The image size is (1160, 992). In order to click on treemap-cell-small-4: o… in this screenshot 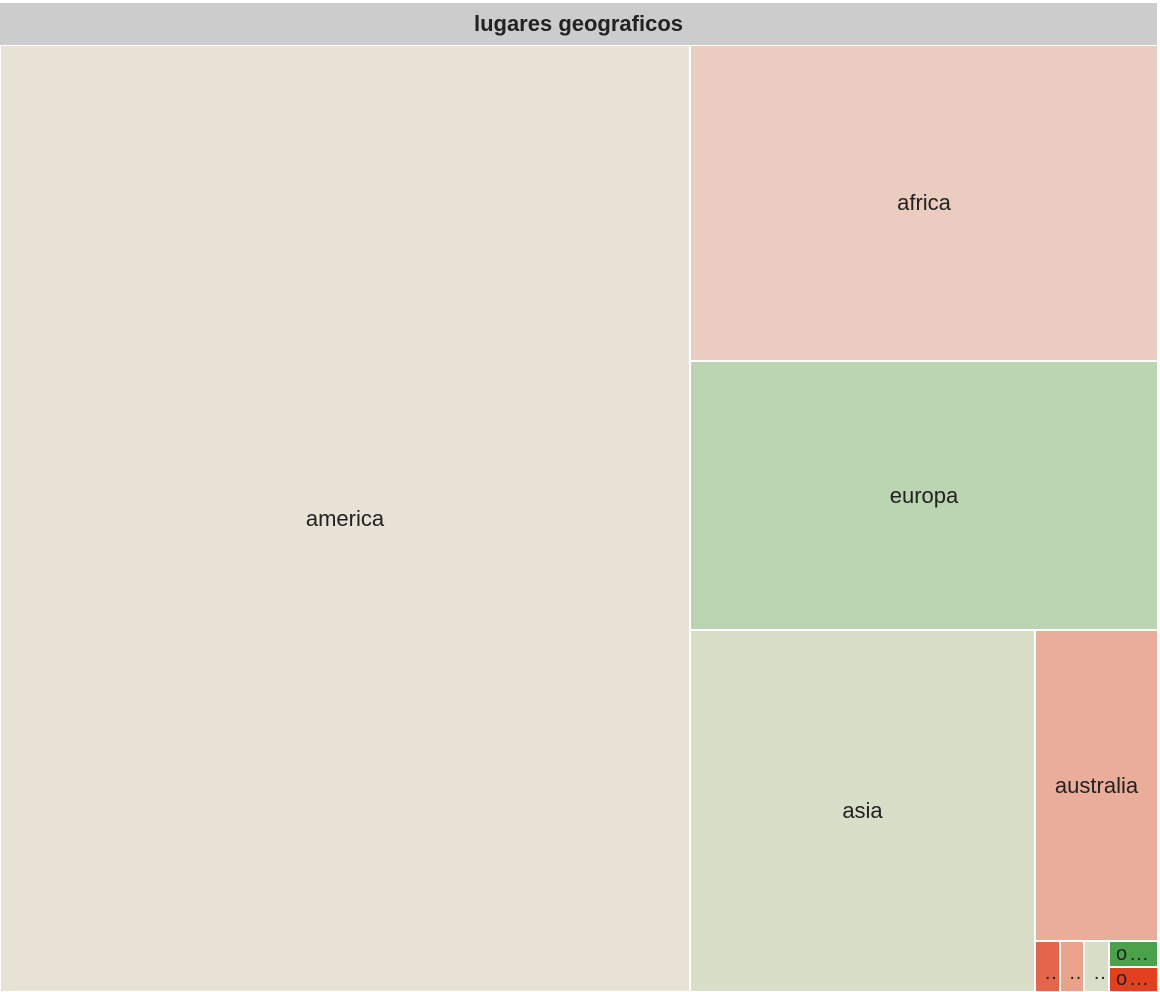, I will do `click(1133, 954)`.